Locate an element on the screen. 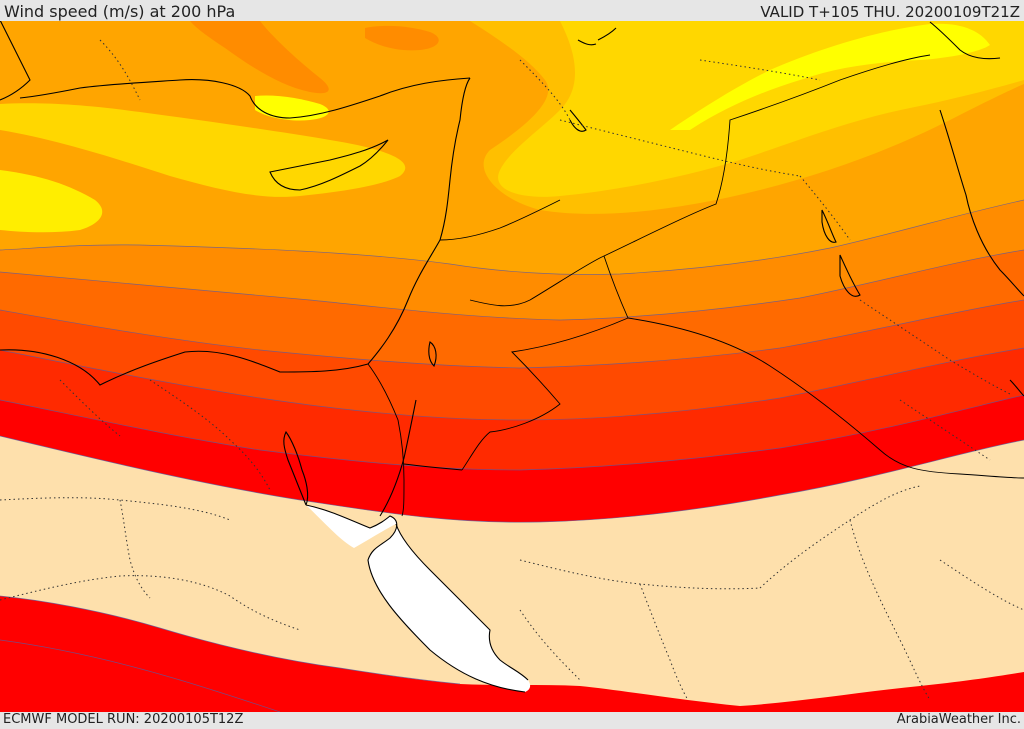 This screenshot has width=1024, height=729. credit-label: ArabiaWeather Inc. is located at coordinates (958, 719).